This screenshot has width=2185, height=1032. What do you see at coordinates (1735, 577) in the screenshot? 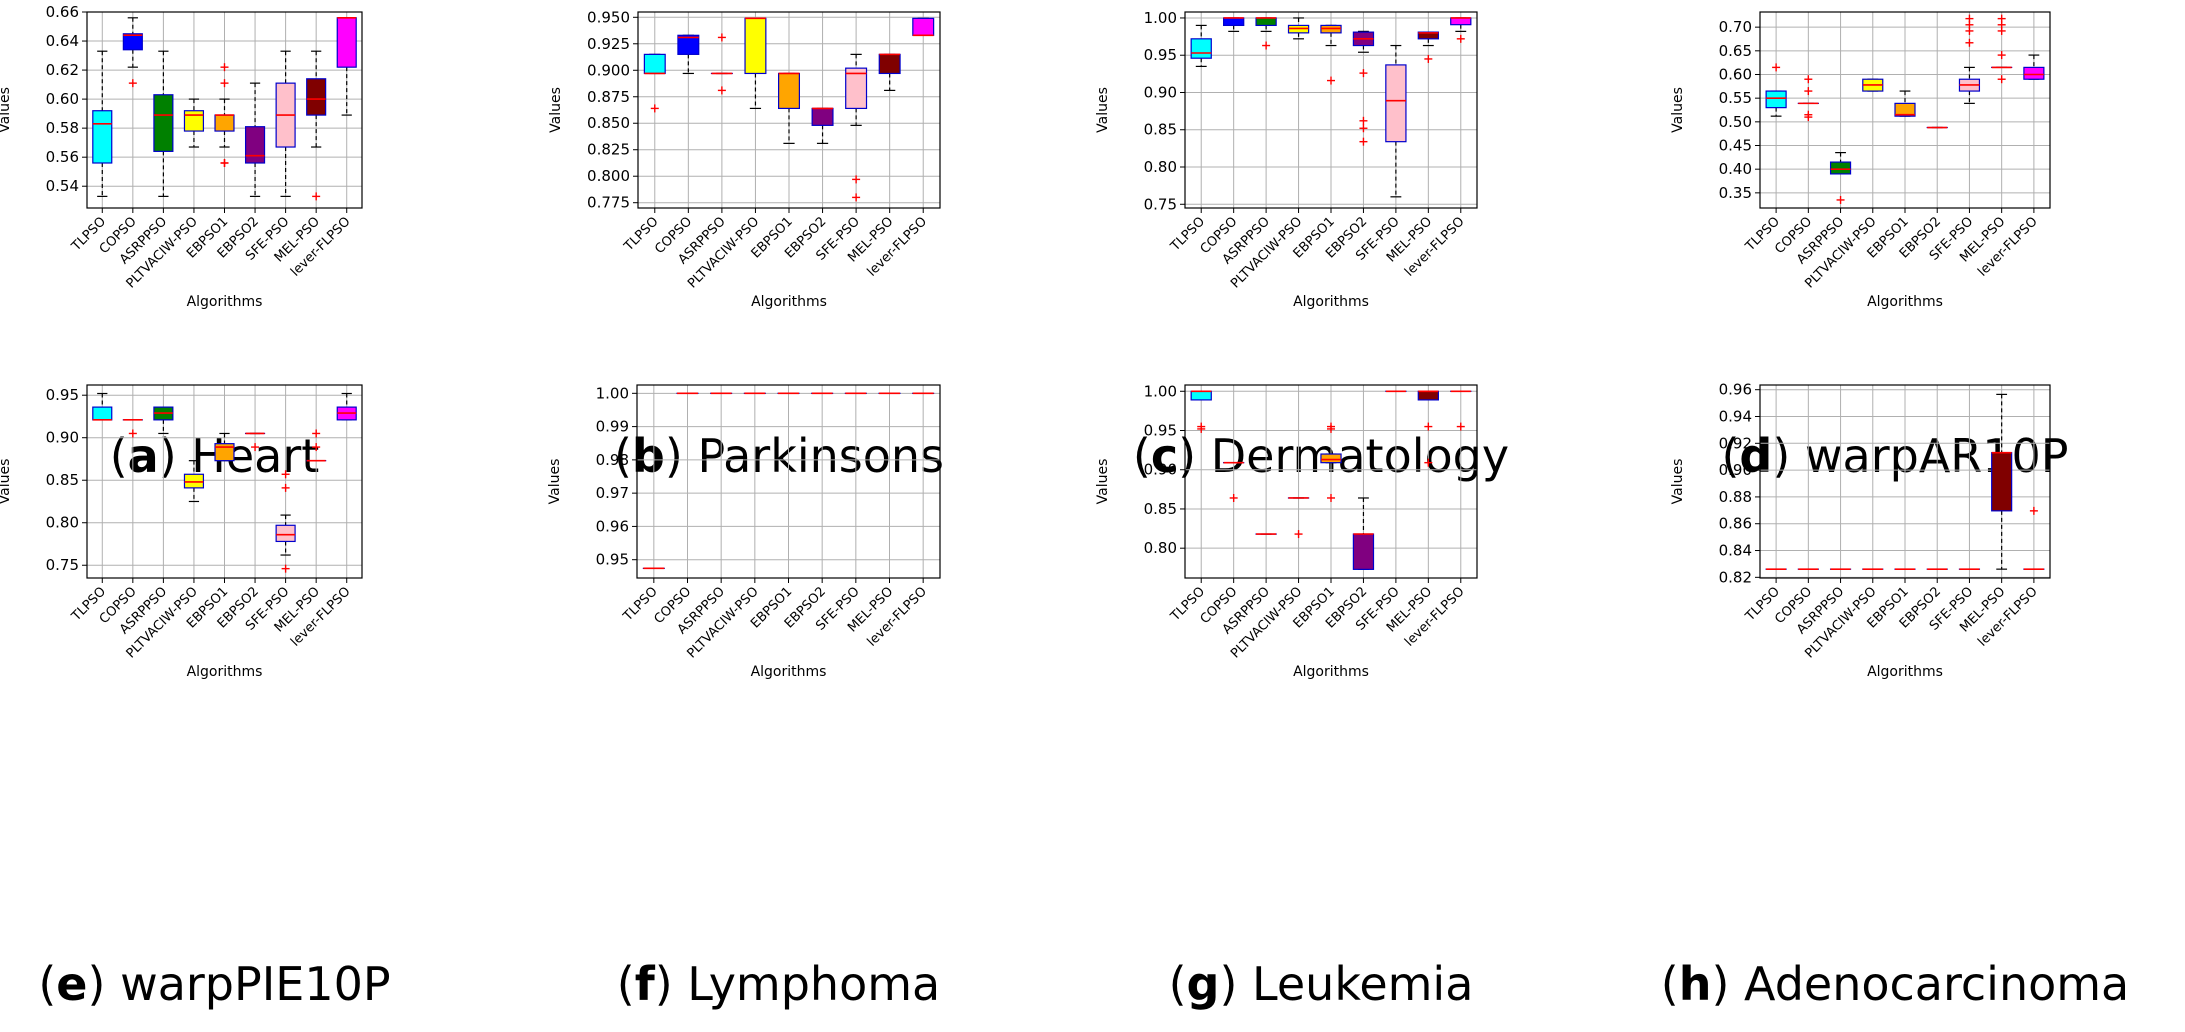
I see `y-tick-label: 0.82` at bounding box center [1735, 577].